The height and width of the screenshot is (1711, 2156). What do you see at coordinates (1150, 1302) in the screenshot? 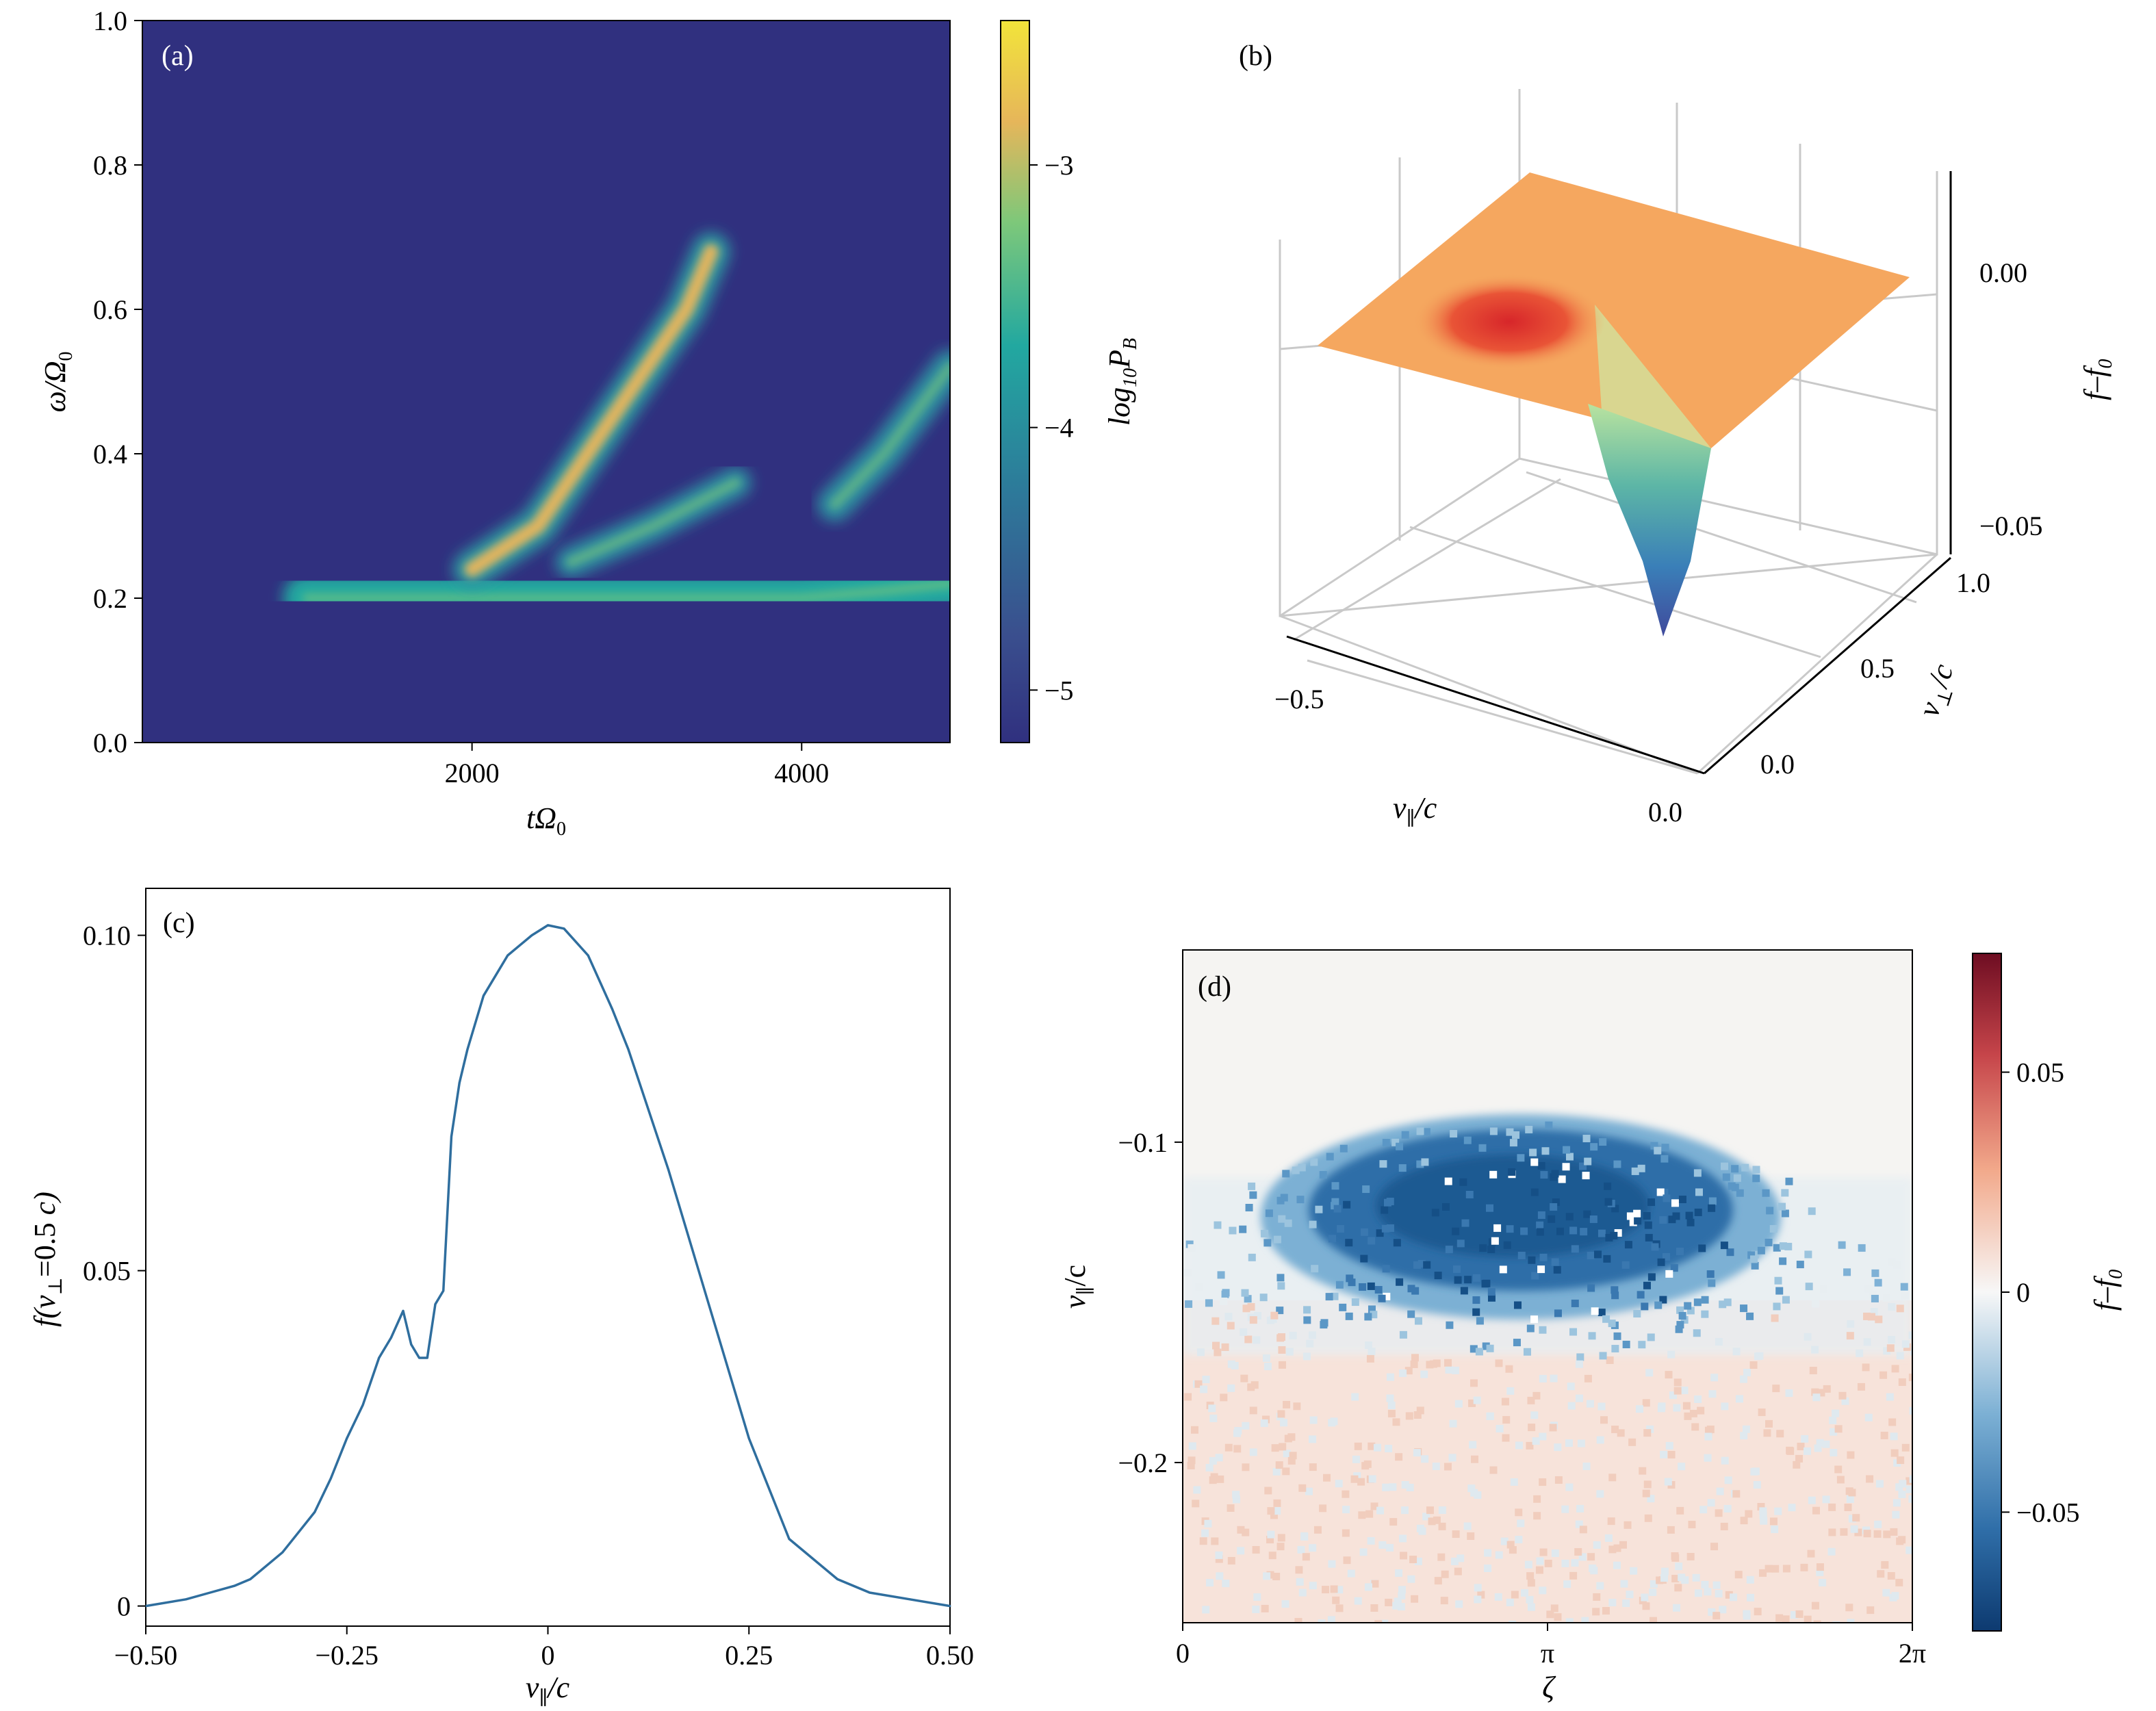
I see `panel-d-y-ticks: −0.2 −0.1` at bounding box center [1150, 1302].